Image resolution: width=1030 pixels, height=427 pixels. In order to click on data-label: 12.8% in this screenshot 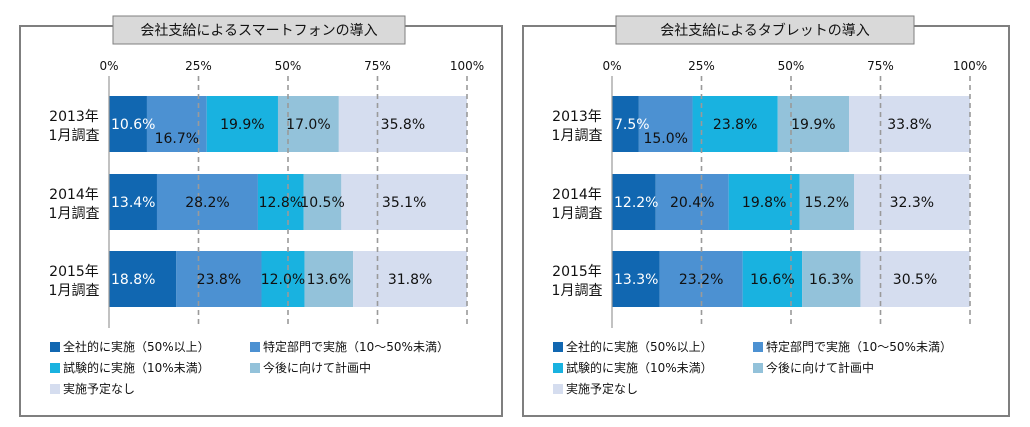, I will do `click(281, 203)`.